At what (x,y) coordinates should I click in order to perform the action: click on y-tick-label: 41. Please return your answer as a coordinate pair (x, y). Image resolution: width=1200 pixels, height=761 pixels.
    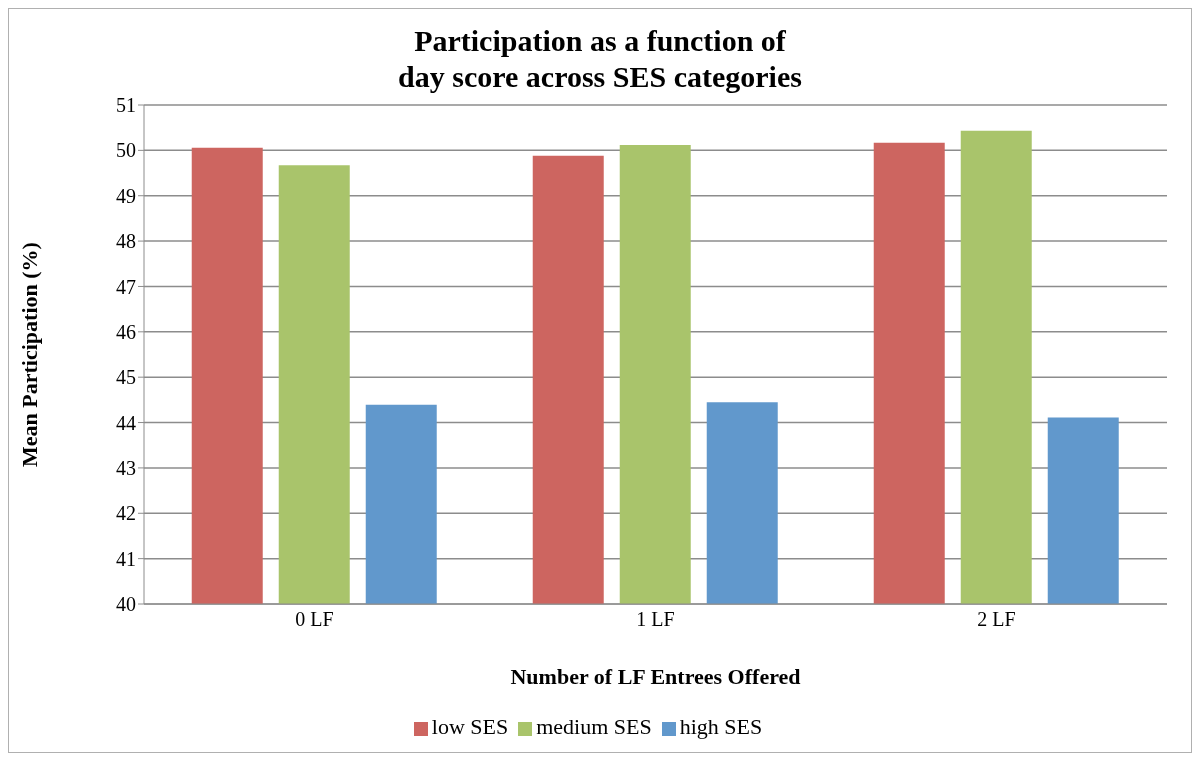
    Looking at the image, I should click on (126, 558).